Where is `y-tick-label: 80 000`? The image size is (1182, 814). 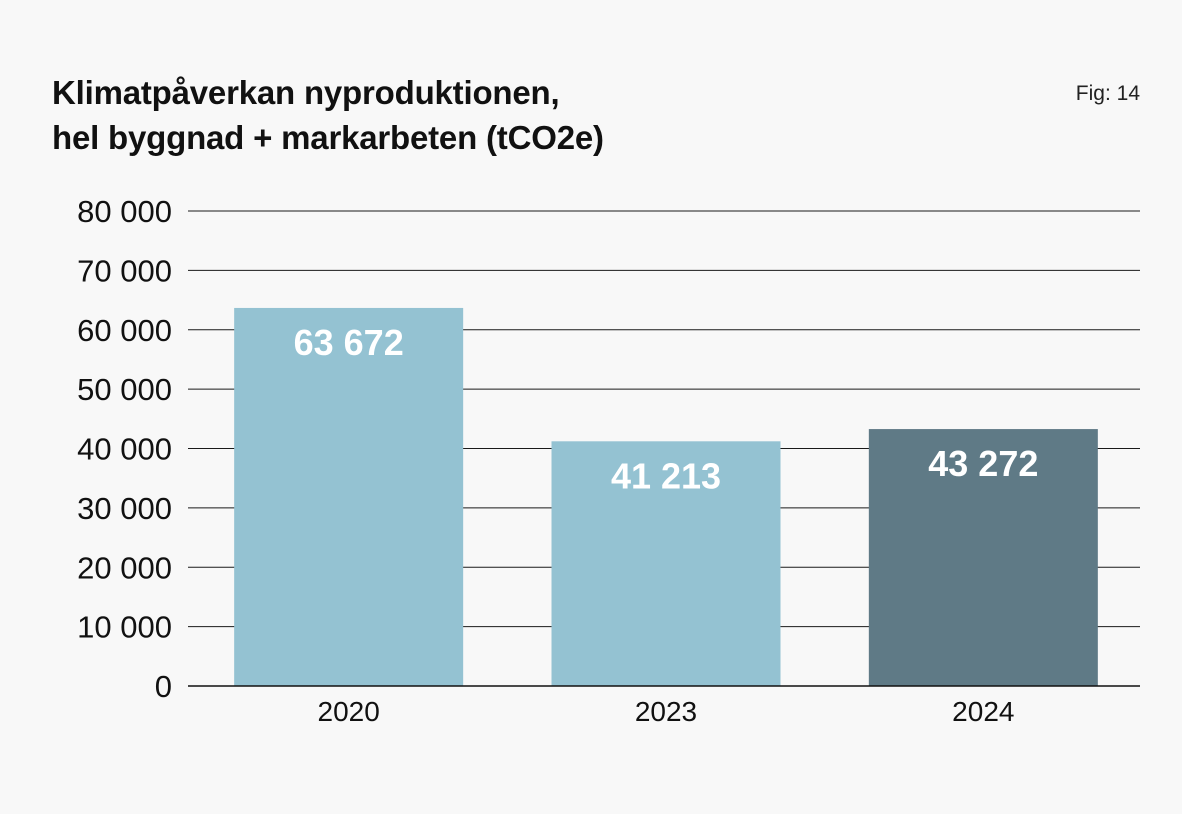 y-tick-label: 80 000 is located at coordinates (124, 211).